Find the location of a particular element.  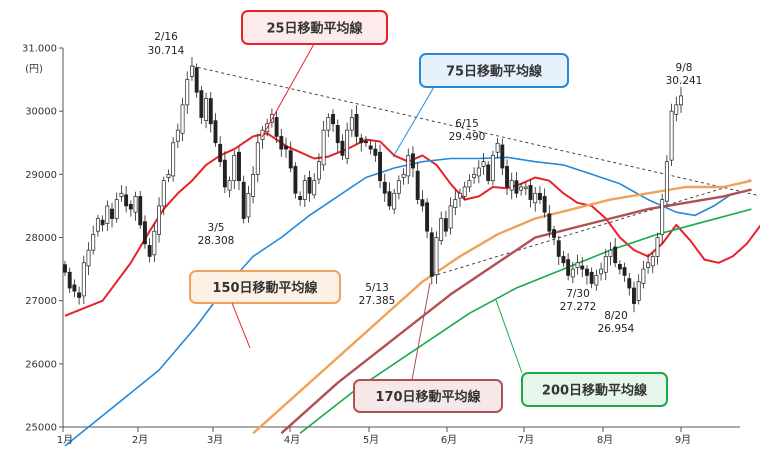

ma-label-text: 150日移動平均線 is located at coordinates (265, 288).